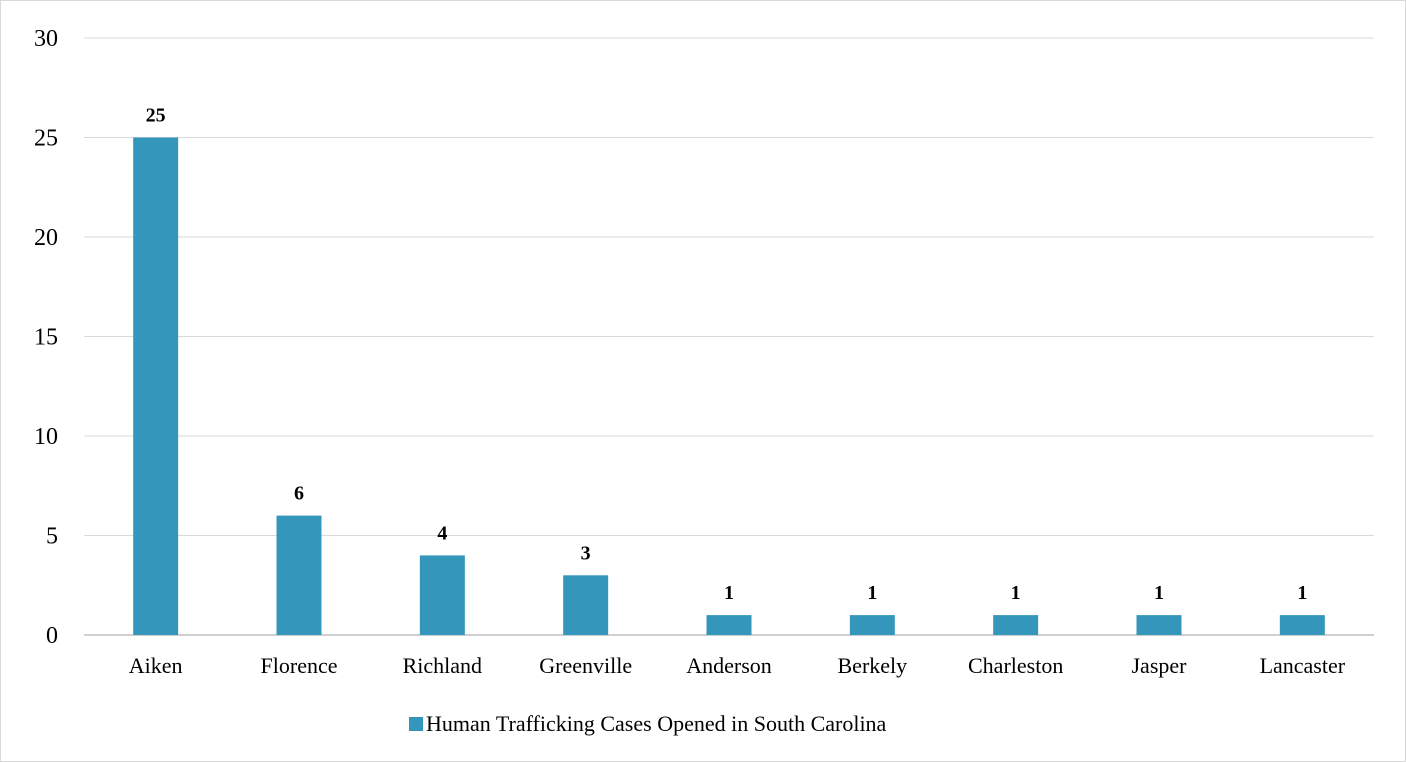 This screenshot has width=1406, height=762. Describe the element at coordinates (442, 533) in the screenshot. I see `data-label: 4` at that location.